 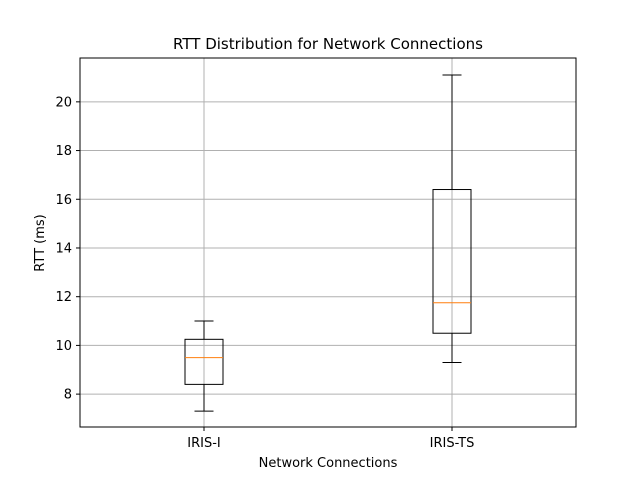 What do you see at coordinates (68, 395) in the screenshot?
I see `y-tick-label: 8` at bounding box center [68, 395].